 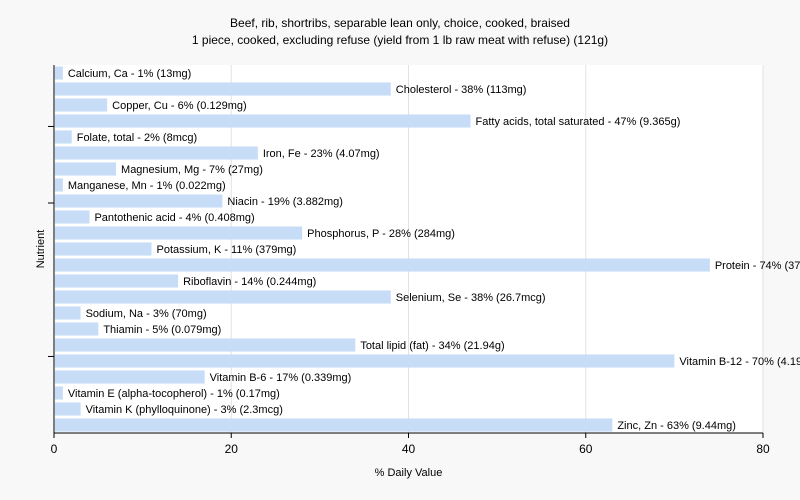 What do you see at coordinates (763, 449) in the screenshot?
I see `x-tick-label: 80` at bounding box center [763, 449].